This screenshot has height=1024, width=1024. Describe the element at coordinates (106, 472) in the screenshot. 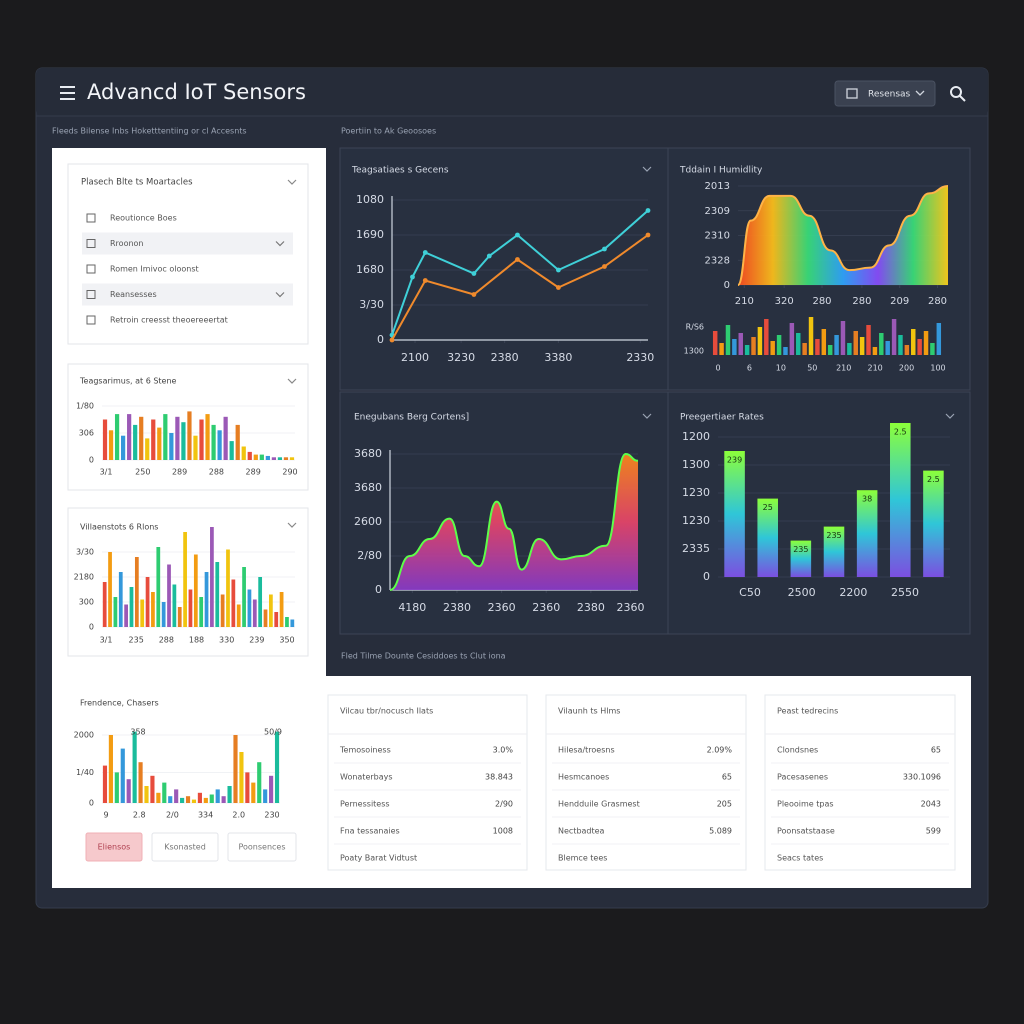

I see `x-tick-label: 3/1` at that location.